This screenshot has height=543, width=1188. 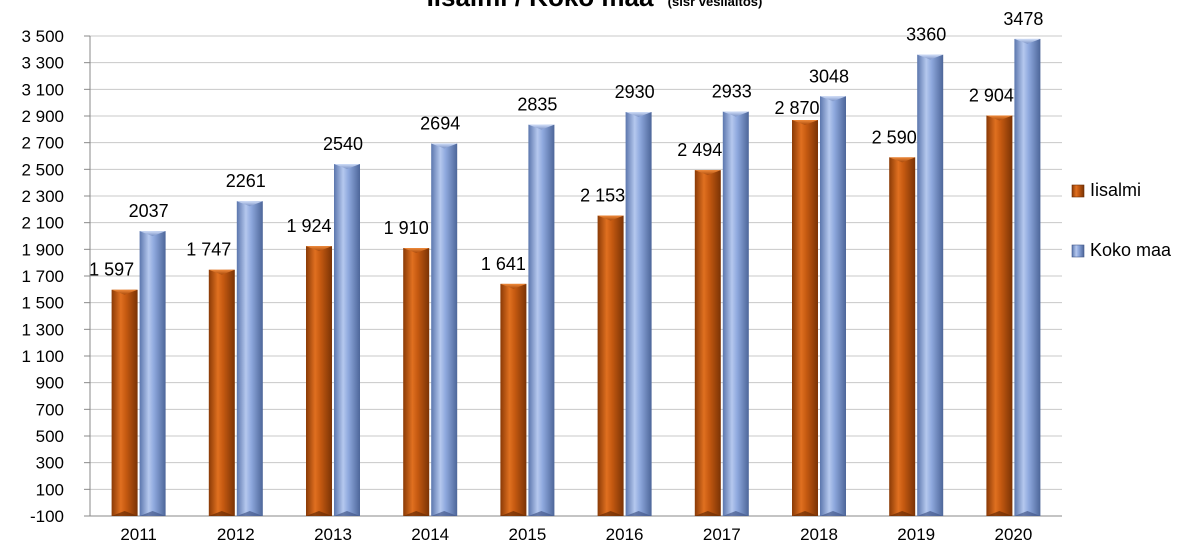 I want to click on data-label: 1 597, so click(x=111, y=270).